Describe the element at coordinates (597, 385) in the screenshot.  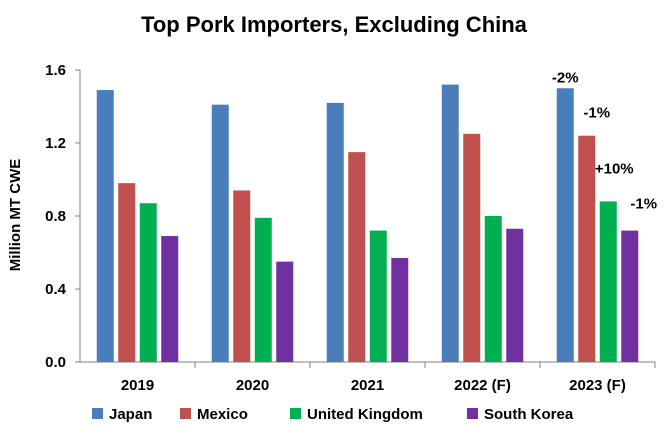
I see `x-tick-label: 2023 (F)` at that location.